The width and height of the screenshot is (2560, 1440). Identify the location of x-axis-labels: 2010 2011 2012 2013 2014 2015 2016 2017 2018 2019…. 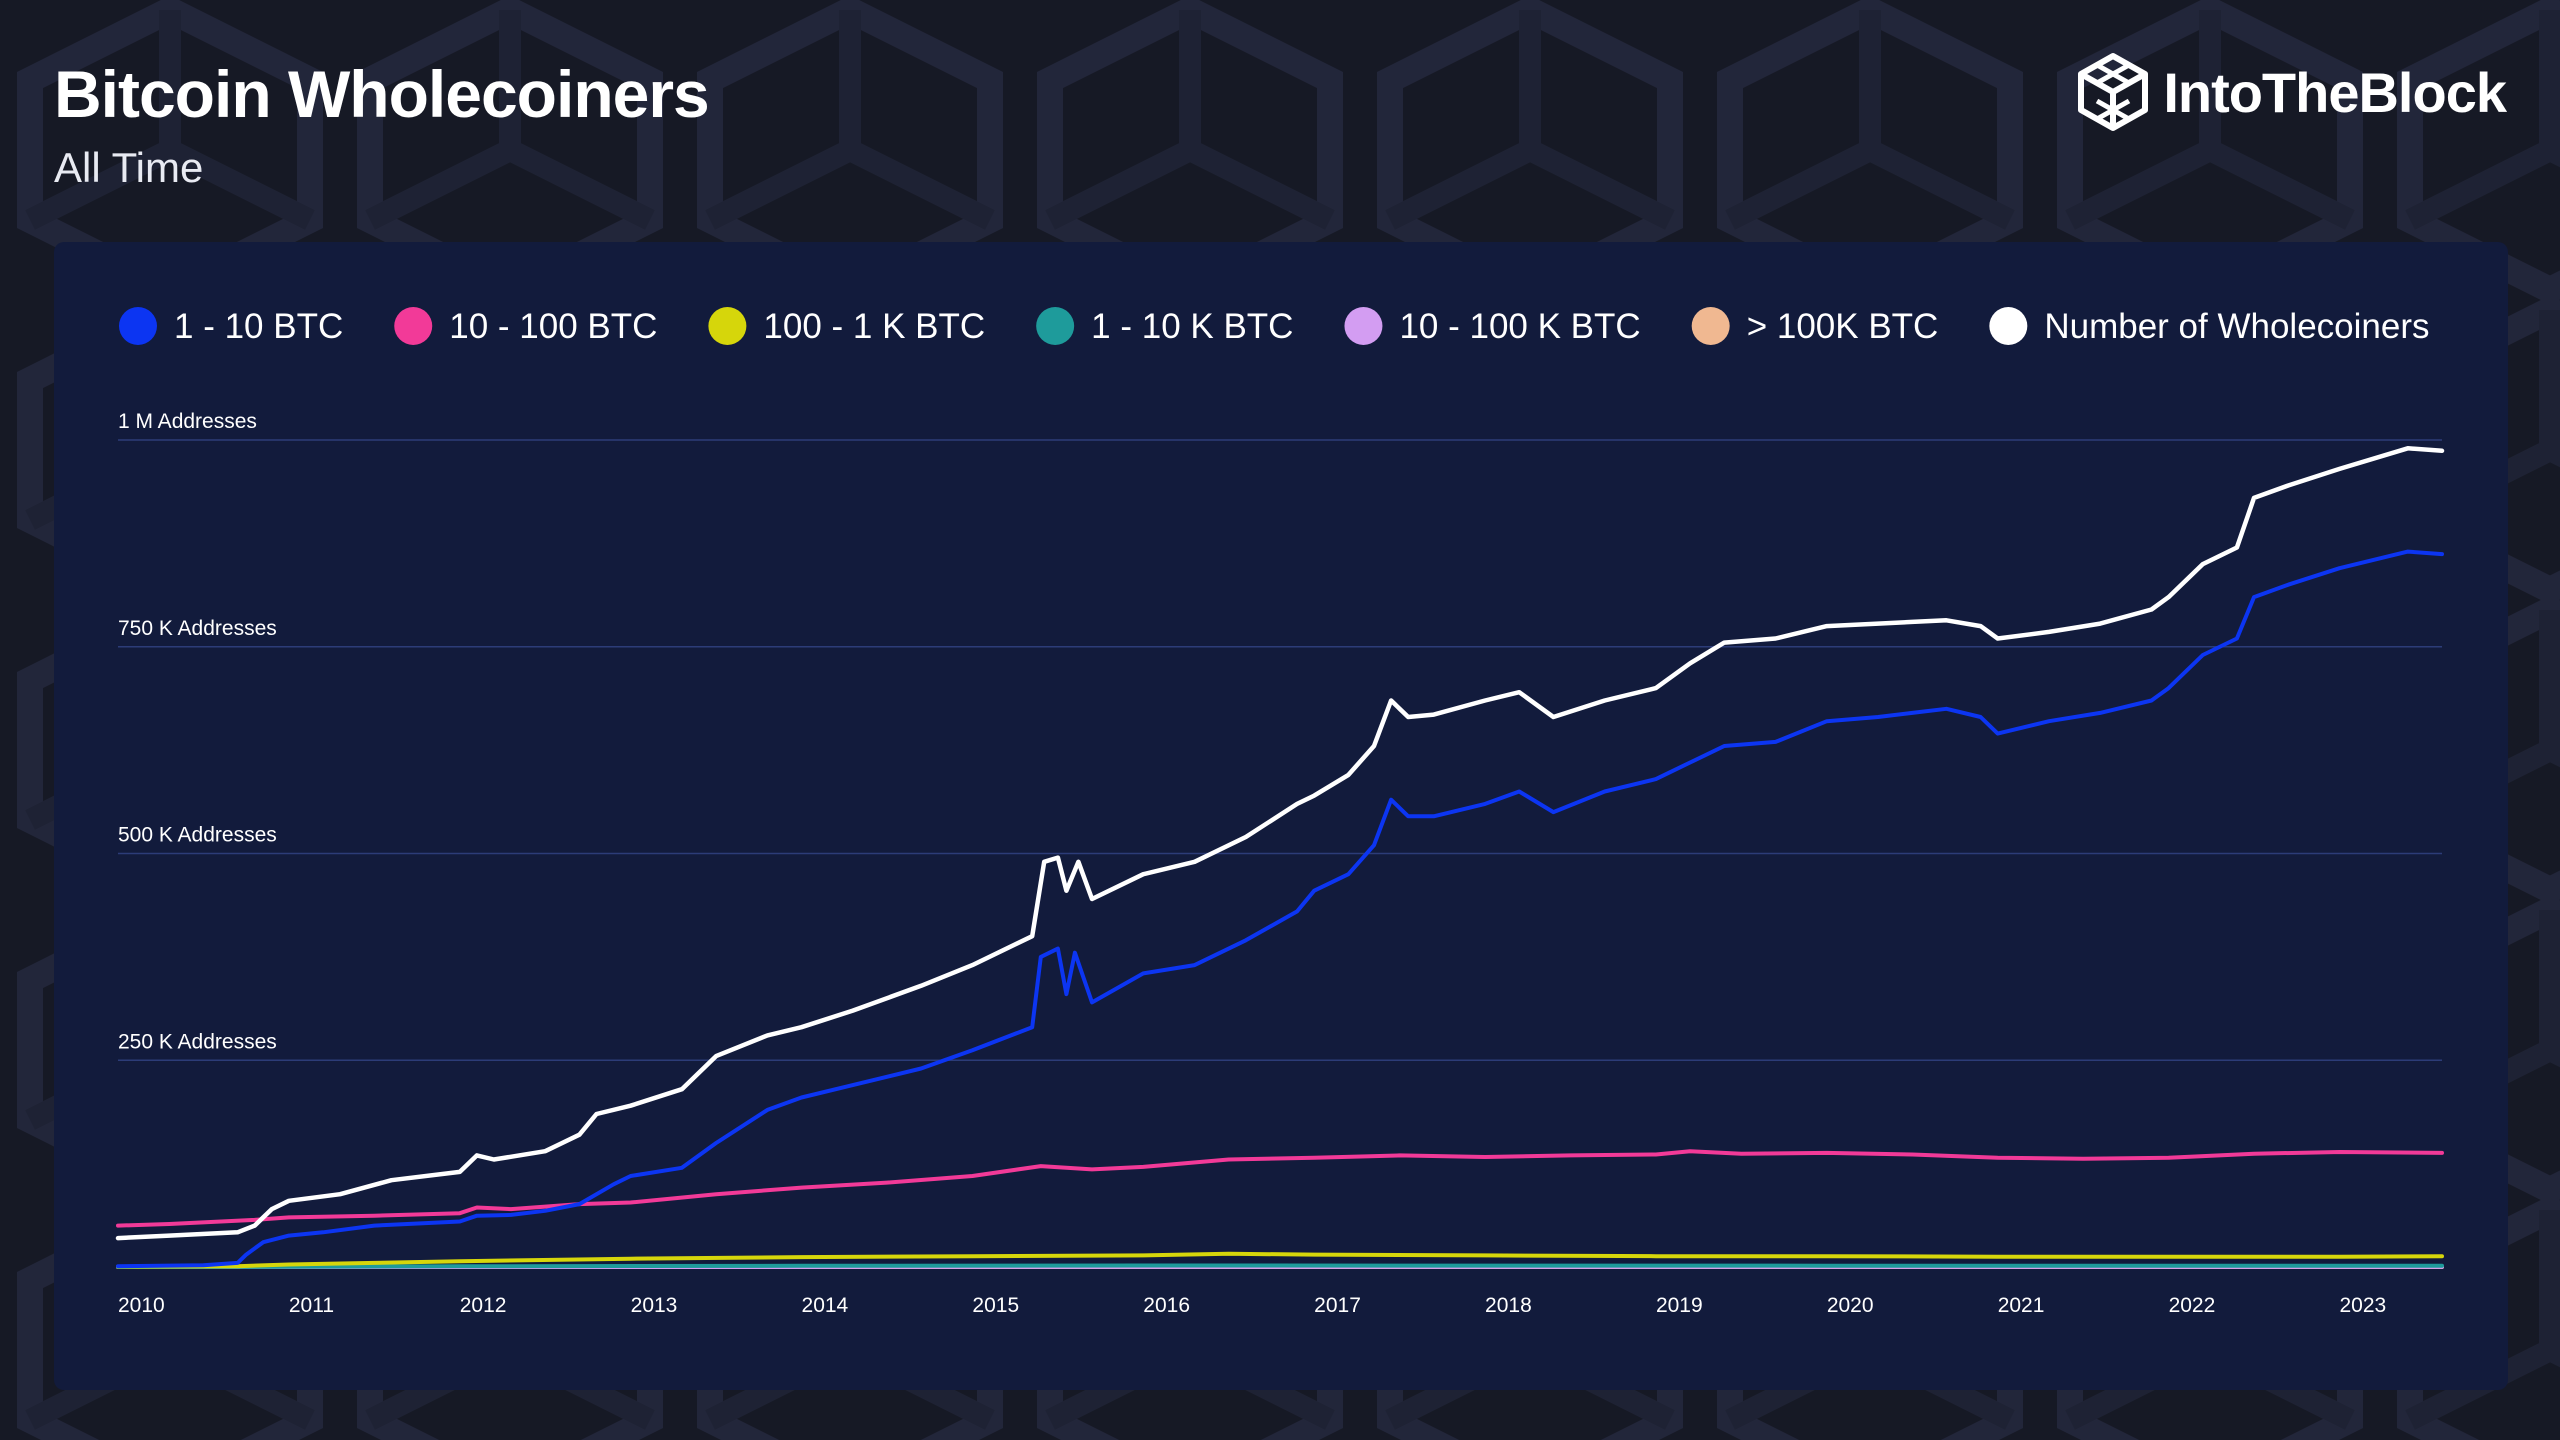
(1252, 1305).